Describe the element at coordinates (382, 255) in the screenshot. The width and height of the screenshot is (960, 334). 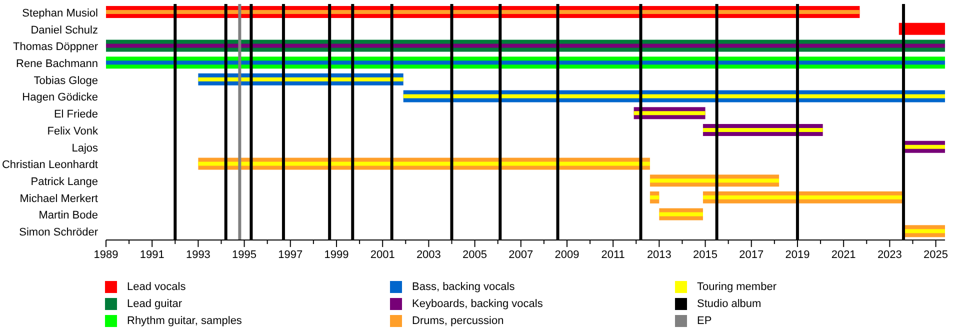
I see `x-tick-label: 2001` at that location.